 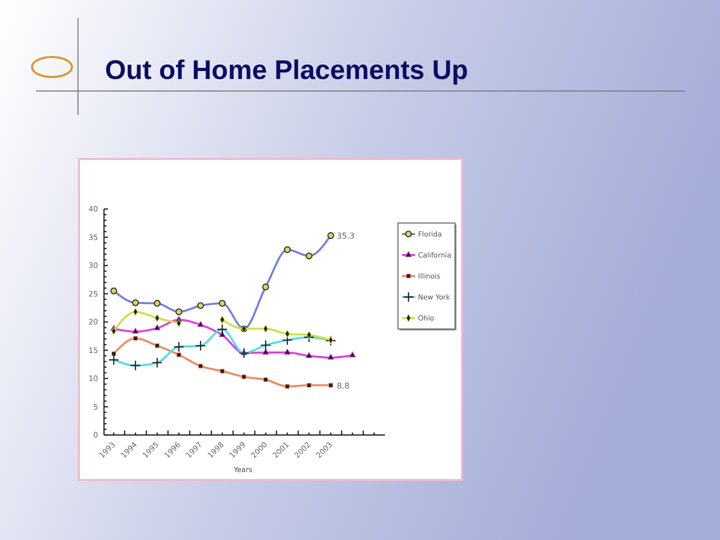 I want to click on data-label: 35.3, so click(x=345, y=236).